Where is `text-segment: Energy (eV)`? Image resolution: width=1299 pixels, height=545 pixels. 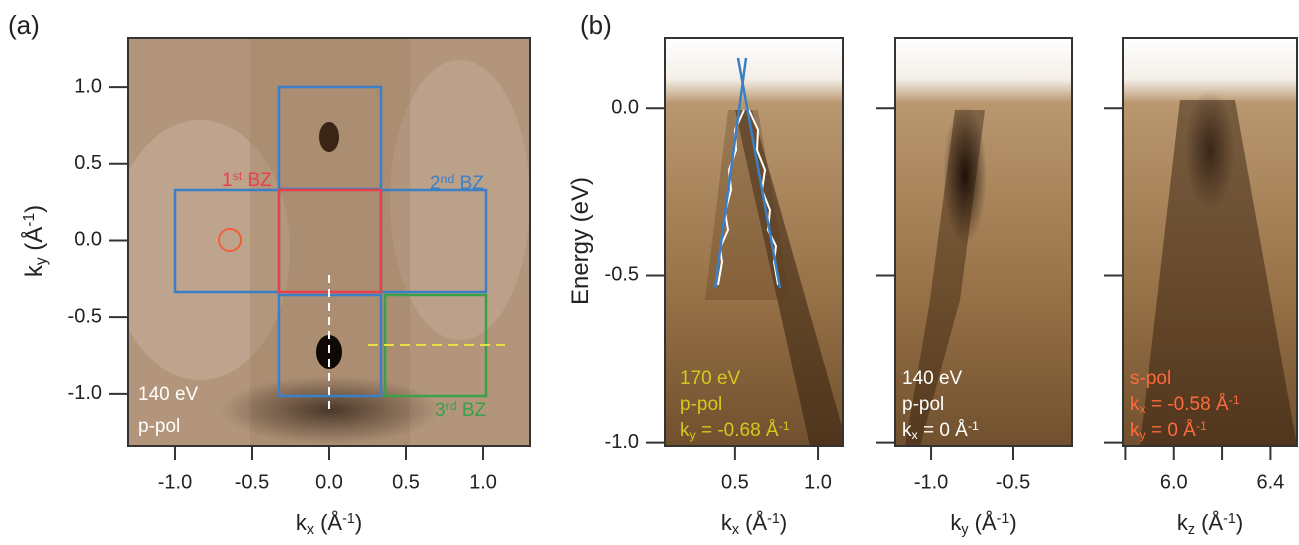
text-segment: Energy (eV) is located at coordinates (580, 241).